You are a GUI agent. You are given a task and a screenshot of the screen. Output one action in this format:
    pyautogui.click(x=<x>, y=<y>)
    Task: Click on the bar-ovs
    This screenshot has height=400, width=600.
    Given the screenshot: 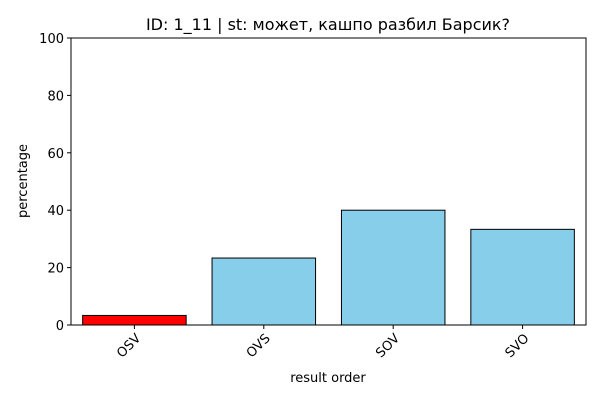 What is the action you would take?
    pyautogui.click(x=264, y=291)
    